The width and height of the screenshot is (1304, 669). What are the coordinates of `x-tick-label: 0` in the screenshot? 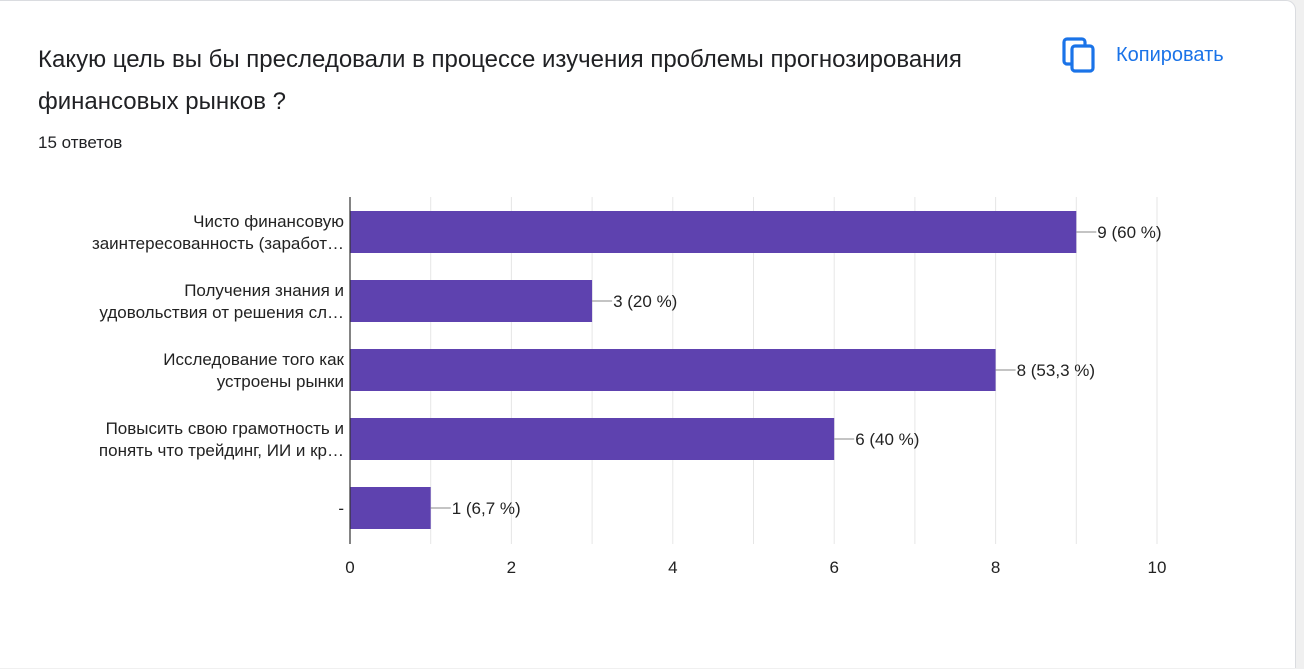 It's located at (349, 567).